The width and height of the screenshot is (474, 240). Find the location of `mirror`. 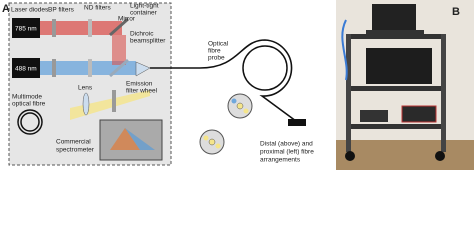

mirror is located at coordinates (119, 27).